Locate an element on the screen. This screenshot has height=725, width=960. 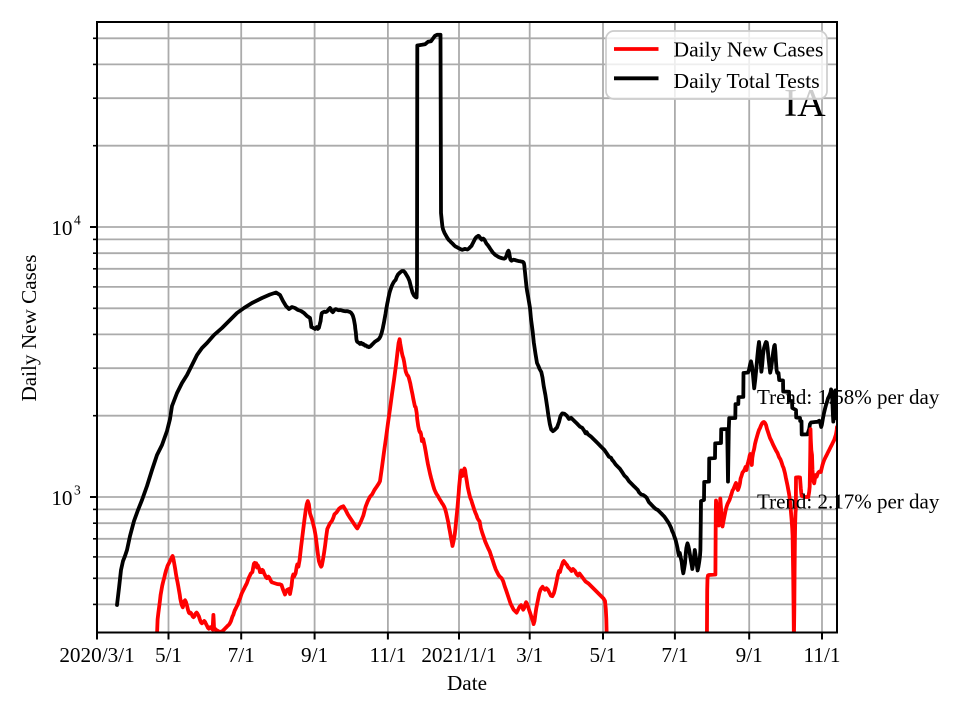
svg-text: Date is located at coordinates (467, 683).